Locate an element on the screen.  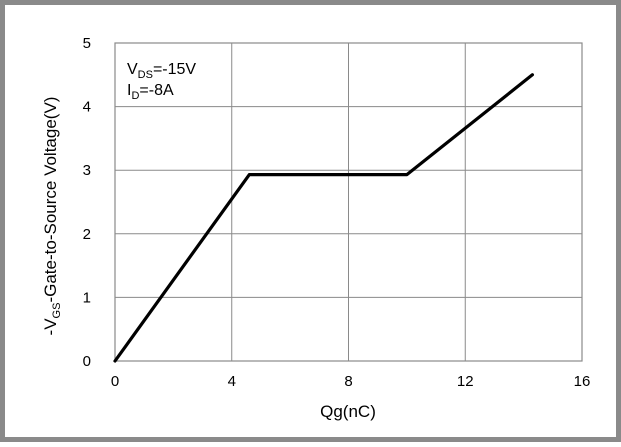
x-tick-label-0: 0 is located at coordinates (115, 381).